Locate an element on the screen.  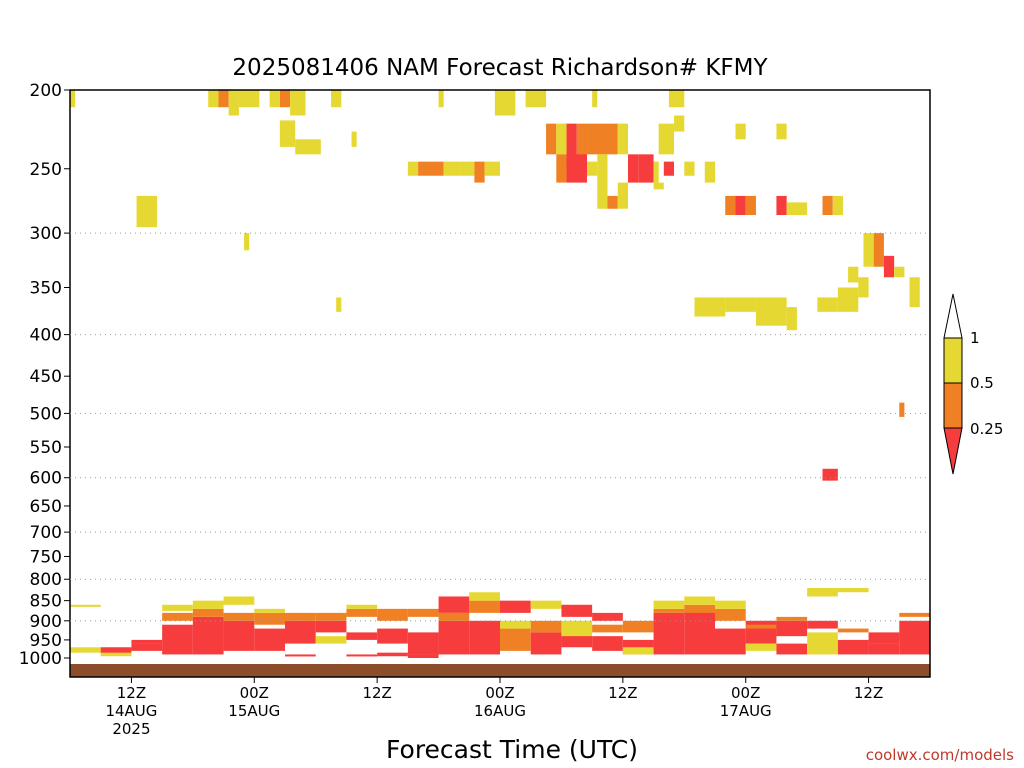
colorbar-top-arrow is located at coordinates (953, 316).